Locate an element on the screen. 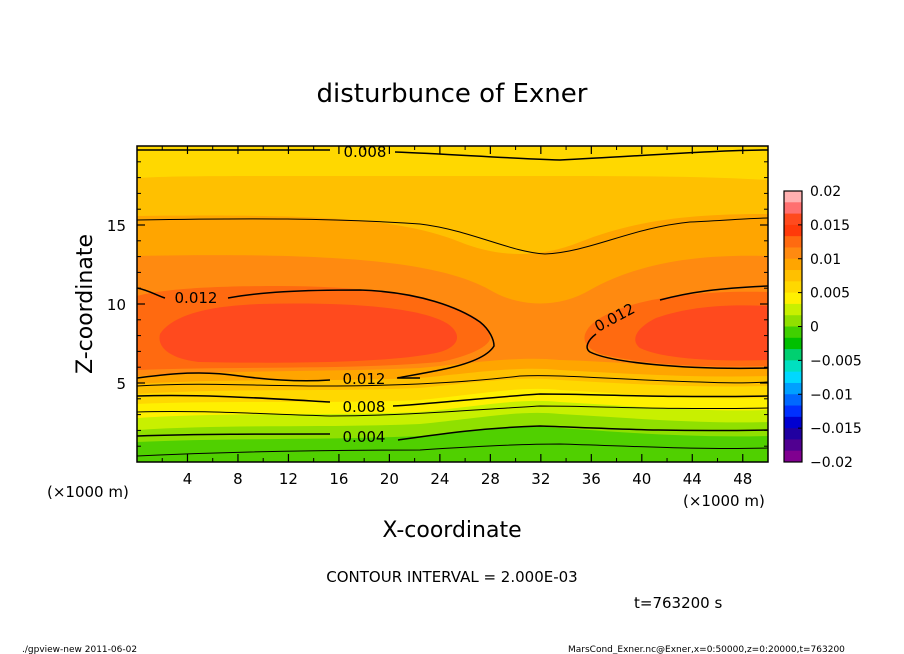 The image size is (904, 654). contour-line-0010-low is located at coordinates (452, 381).